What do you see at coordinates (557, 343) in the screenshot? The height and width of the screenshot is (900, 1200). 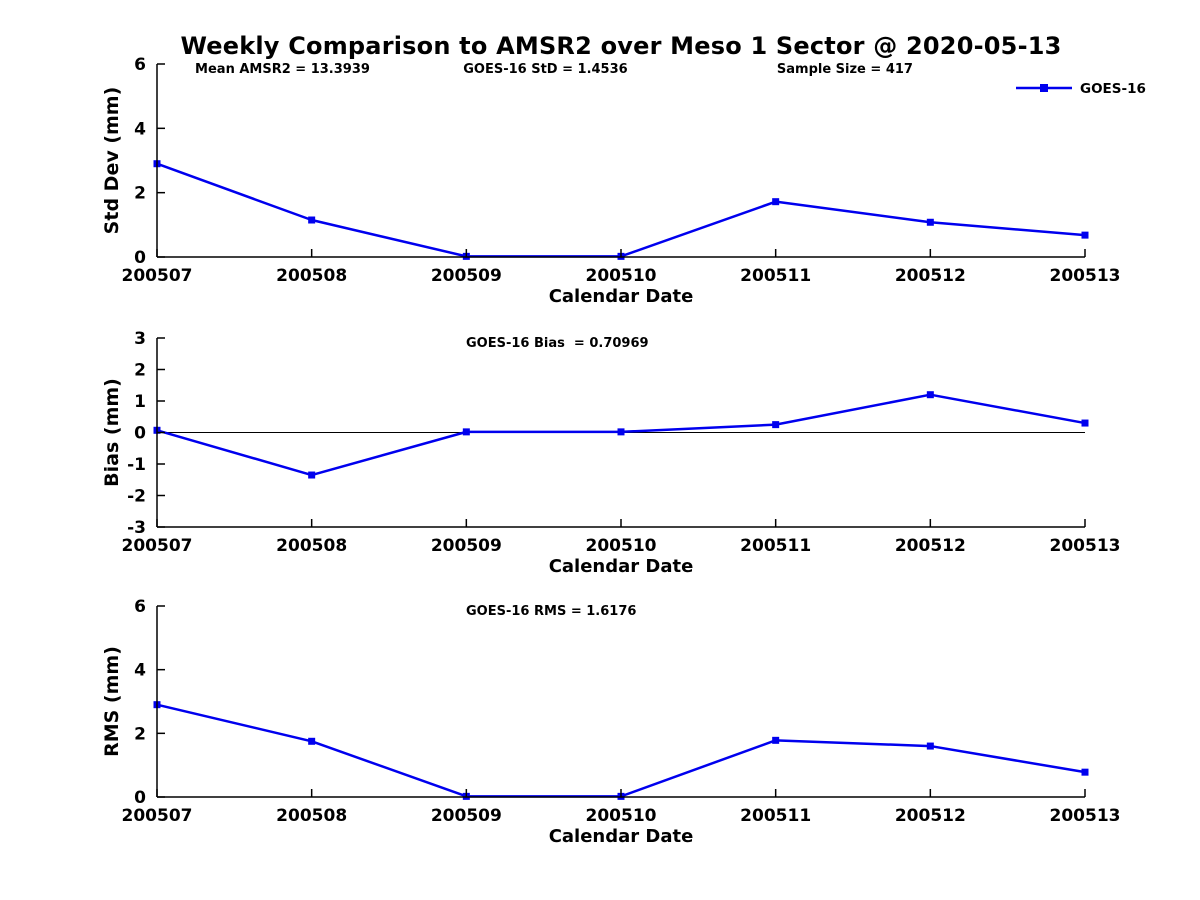 I see `stat-annotation: GOES-16 Bias = 0.70969` at bounding box center [557, 343].